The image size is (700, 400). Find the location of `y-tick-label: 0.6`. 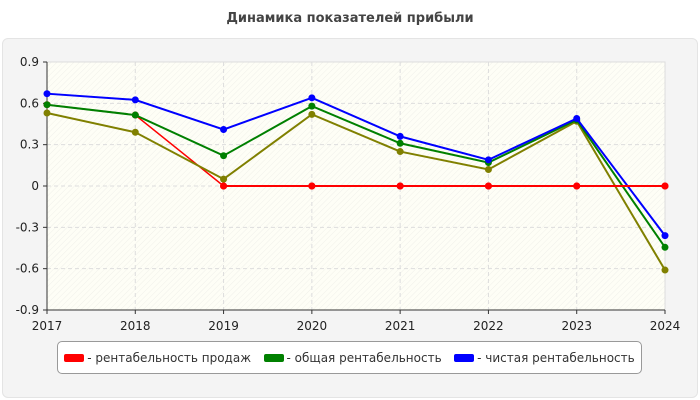

y-tick-label: 0.6 is located at coordinates (29, 103).